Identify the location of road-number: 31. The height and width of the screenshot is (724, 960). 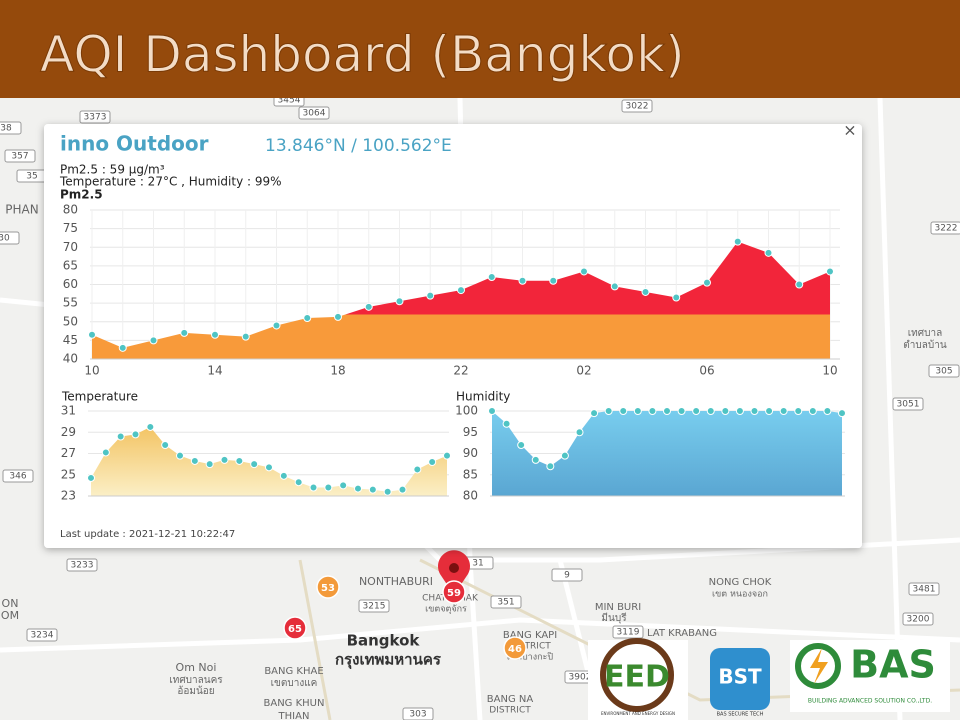
(477, 564).